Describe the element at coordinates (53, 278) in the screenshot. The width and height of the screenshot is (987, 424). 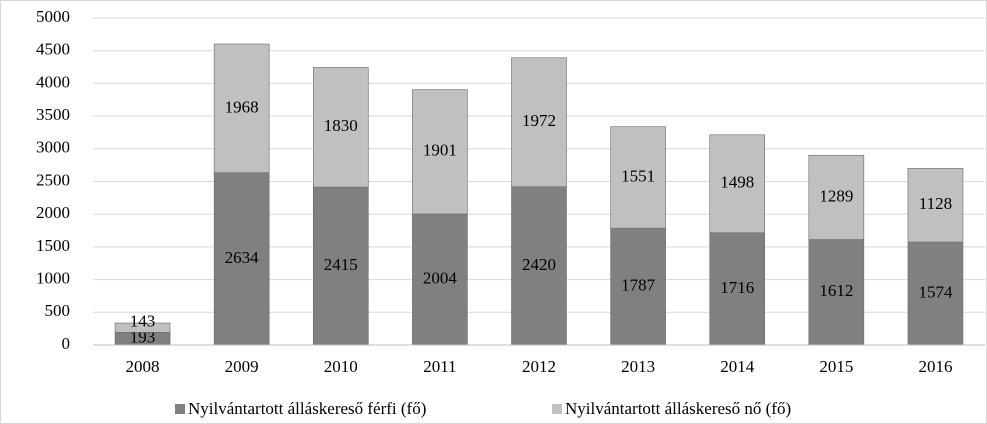
I see `y-tick-label: 1000` at that location.